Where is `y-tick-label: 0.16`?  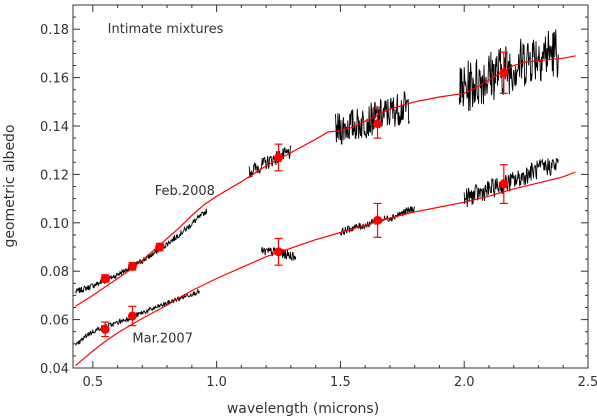
y-tick-label: 0.16 is located at coordinates (54, 79).